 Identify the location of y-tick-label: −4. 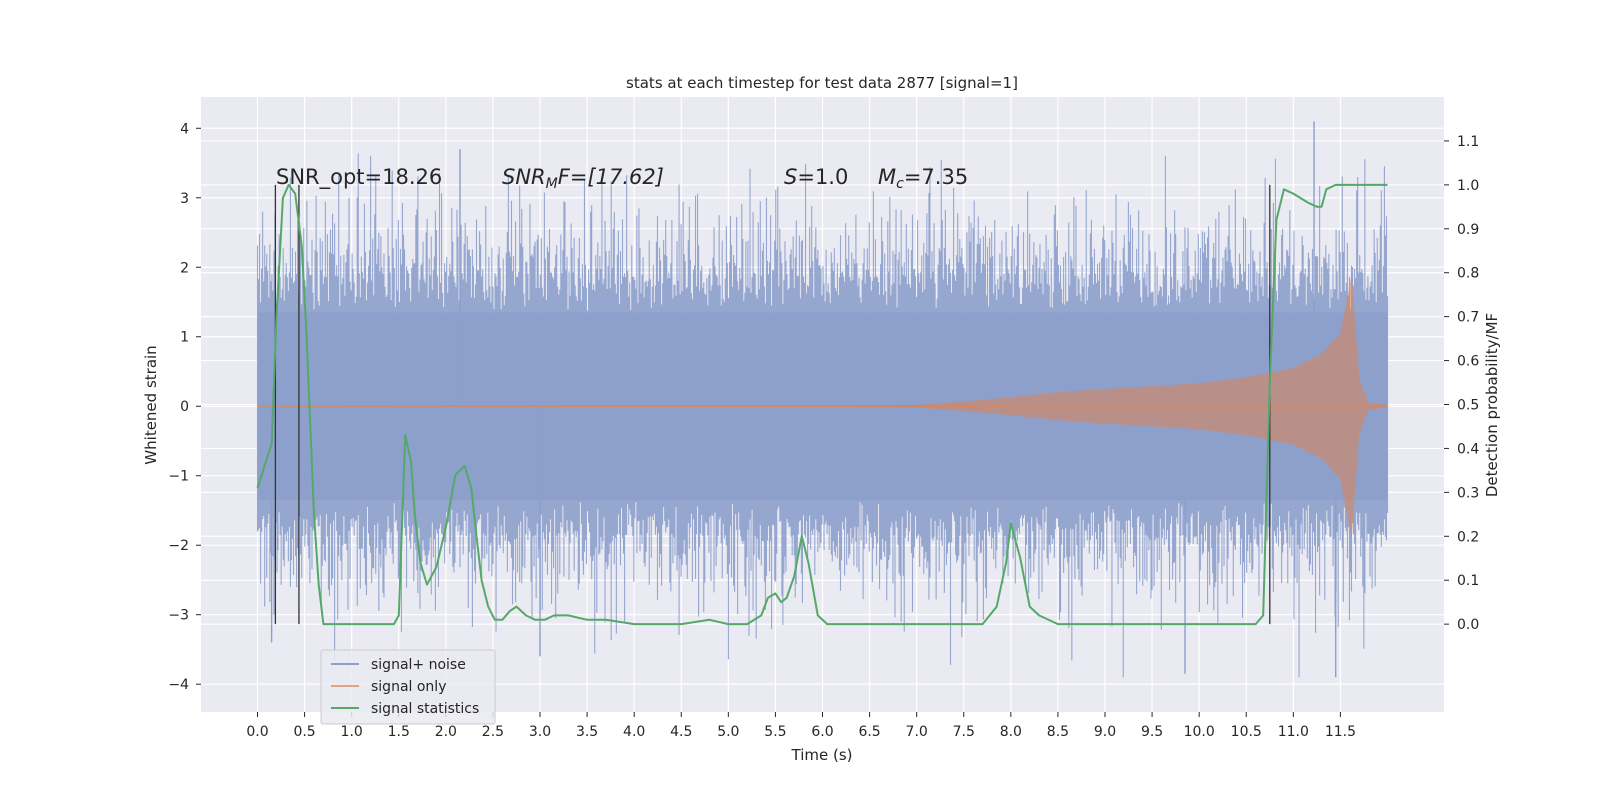
(178, 685).